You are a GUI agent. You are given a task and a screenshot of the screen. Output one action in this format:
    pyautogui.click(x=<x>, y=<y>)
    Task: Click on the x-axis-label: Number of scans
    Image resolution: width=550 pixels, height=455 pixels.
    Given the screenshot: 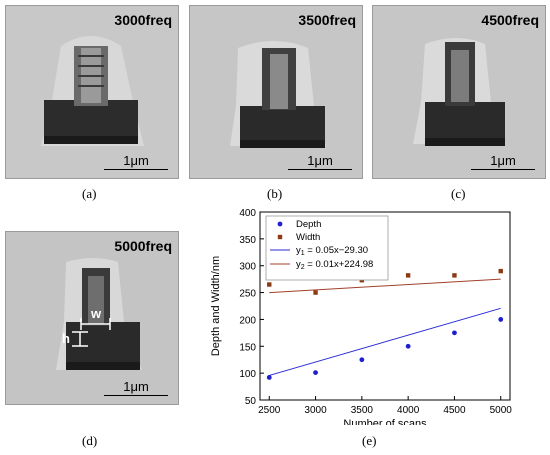 What is the action you would take?
    pyautogui.click(x=385, y=421)
    